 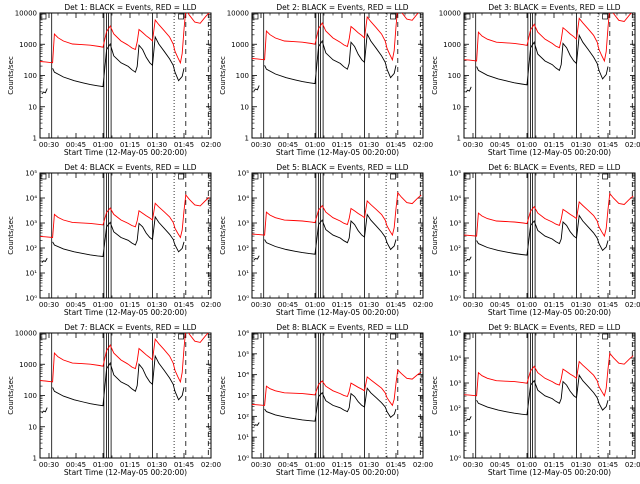 I want to click on chart-title: Det 1: BLACK = Events, RED = LLD, so click(x=130, y=7).